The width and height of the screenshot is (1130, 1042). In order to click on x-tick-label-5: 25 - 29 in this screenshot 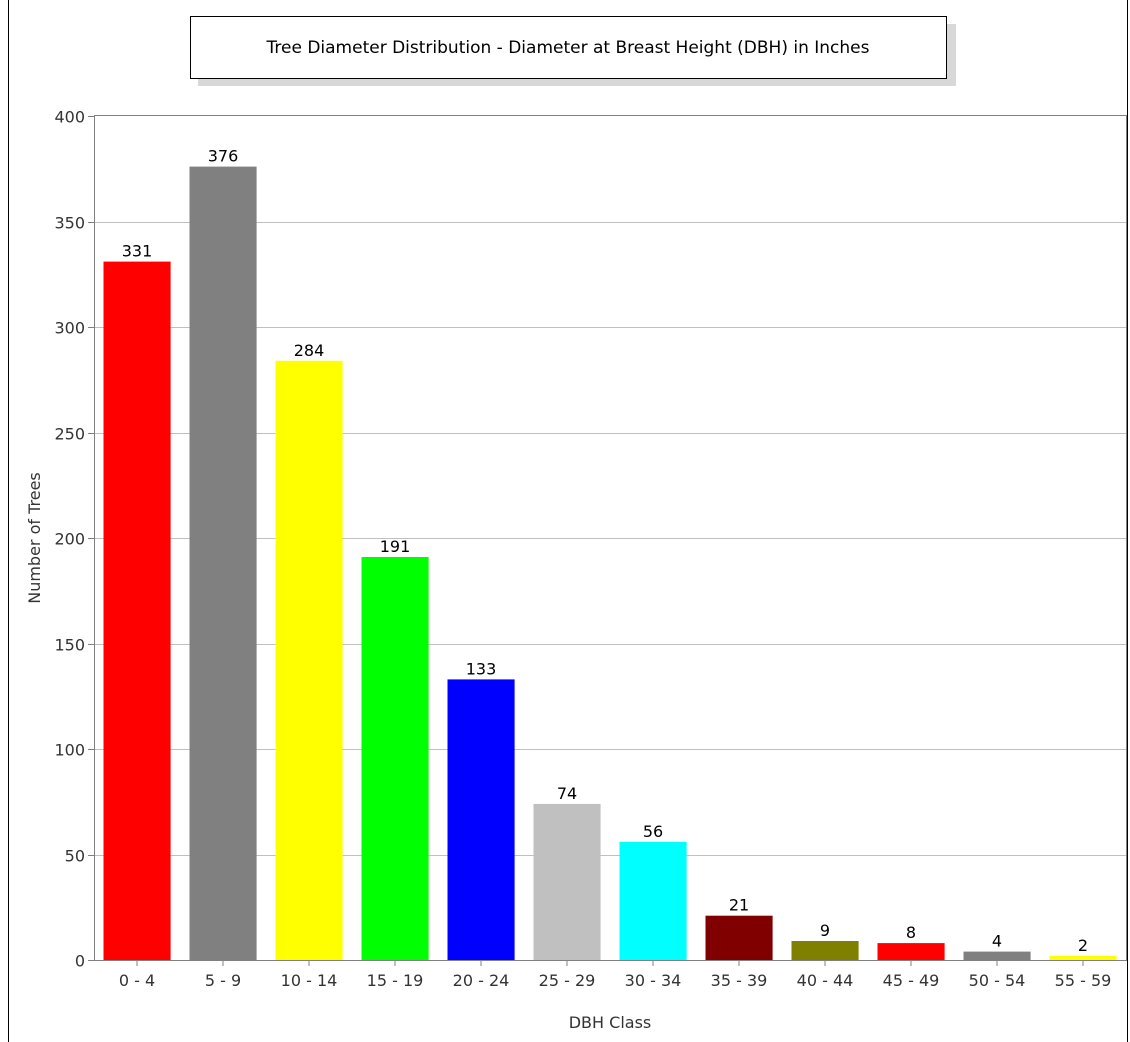, I will do `click(567, 980)`.